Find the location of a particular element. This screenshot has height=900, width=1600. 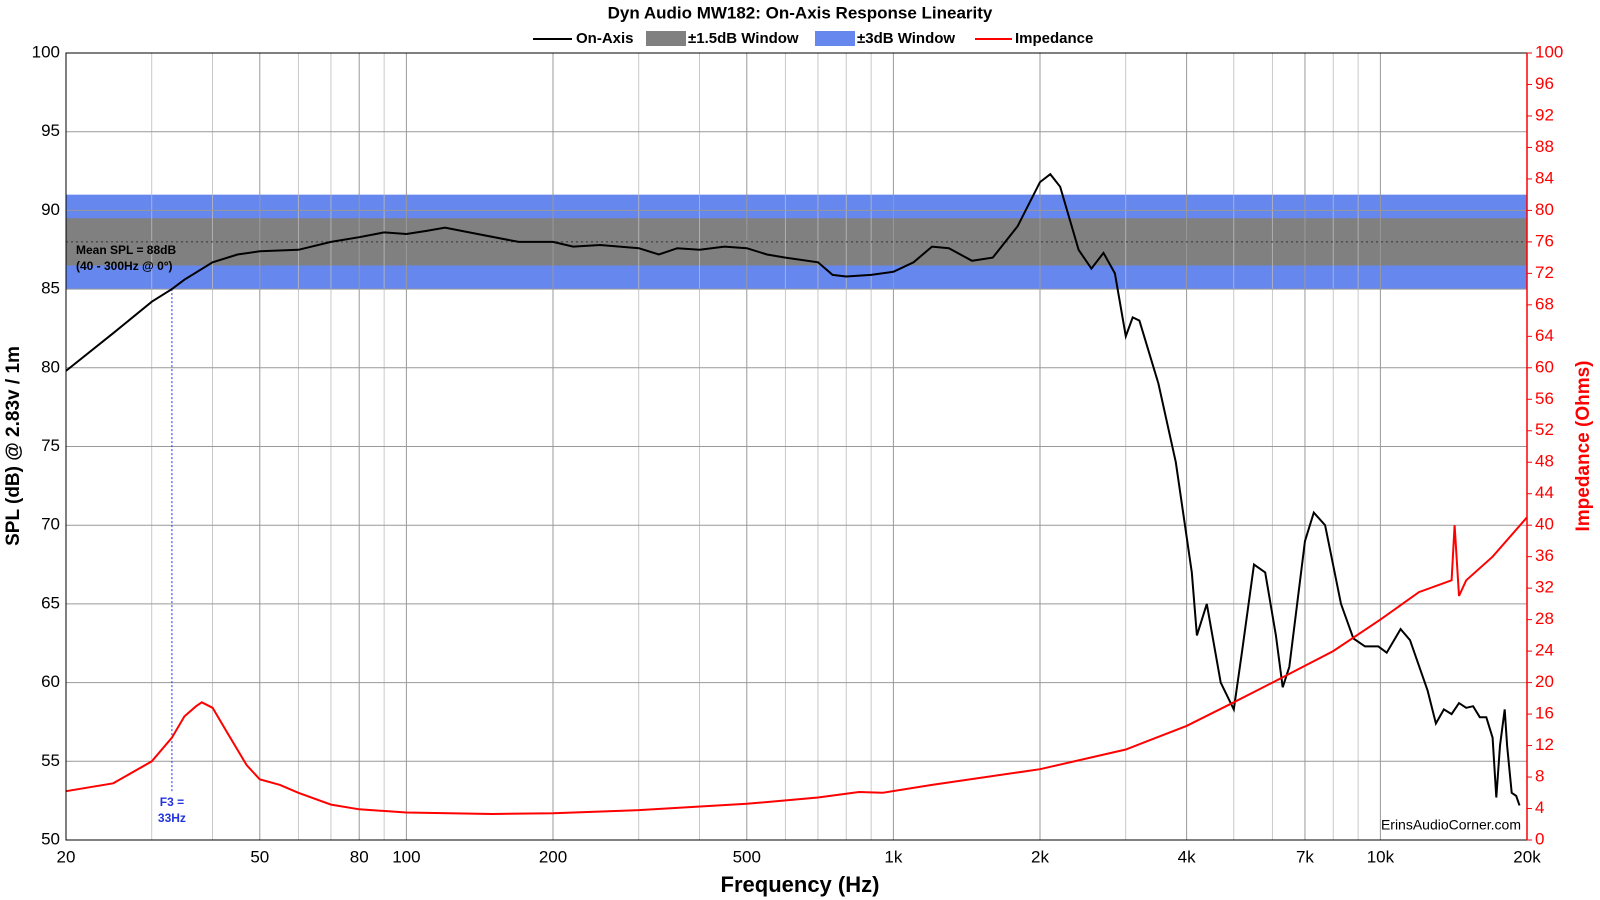

y2-tick-label: 92 is located at coordinates (1544, 114).